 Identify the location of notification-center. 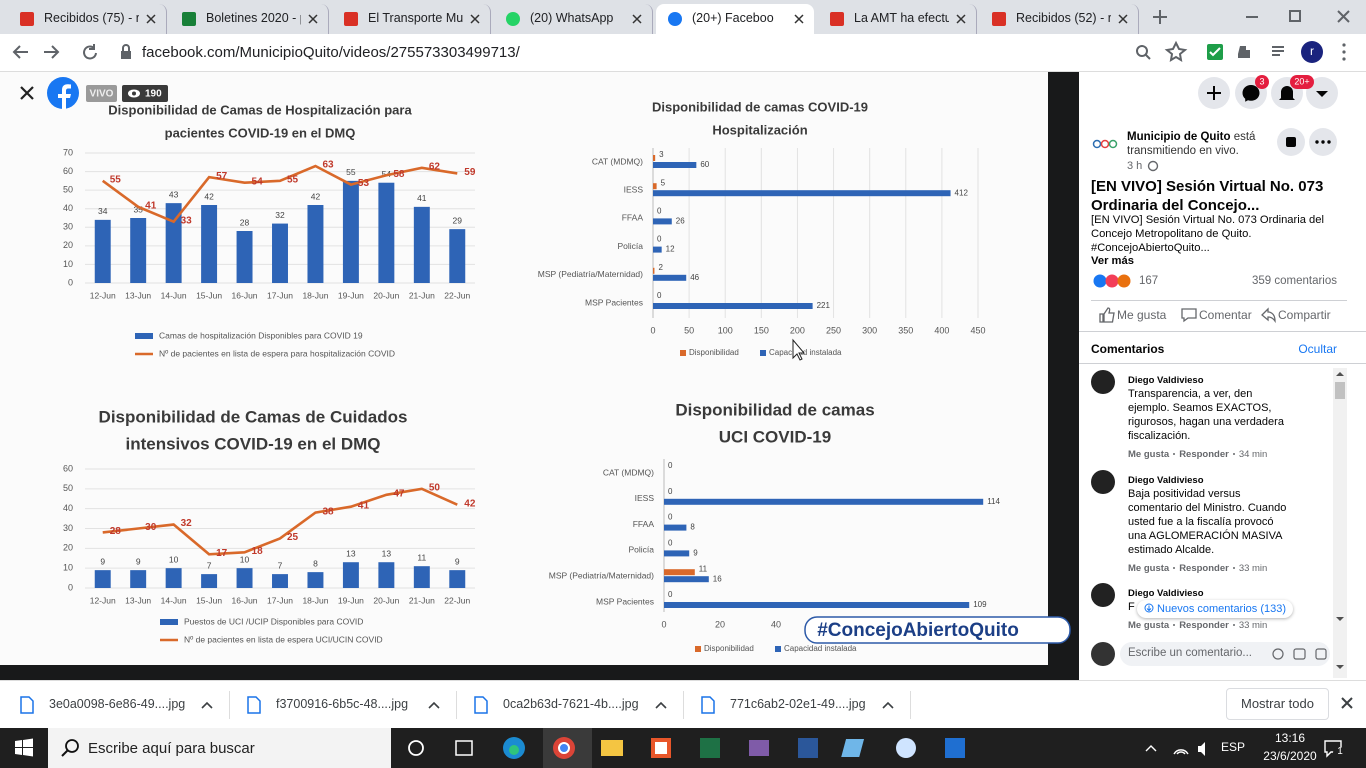
(1334, 749).